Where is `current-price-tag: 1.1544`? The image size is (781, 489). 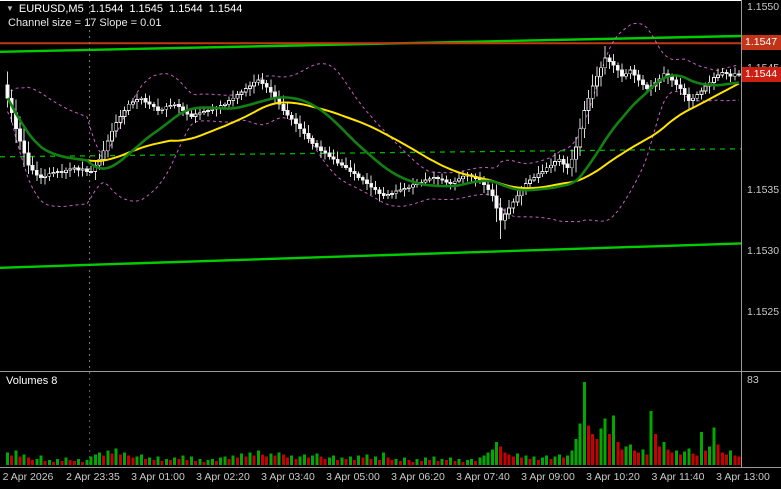
current-price-tag: 1.1544 is located at coordinates (761, 74).